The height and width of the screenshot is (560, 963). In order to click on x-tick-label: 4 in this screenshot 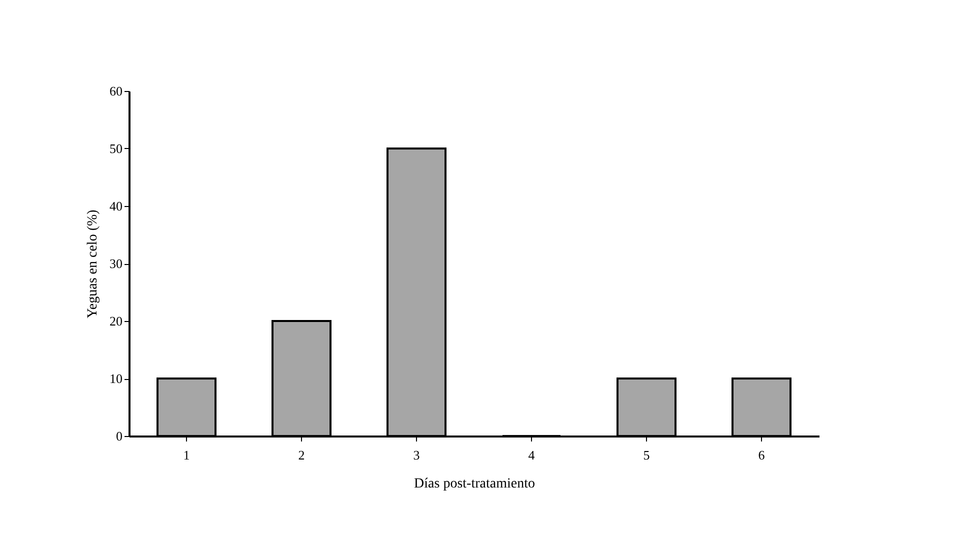, I will do `click(532, 455)`.